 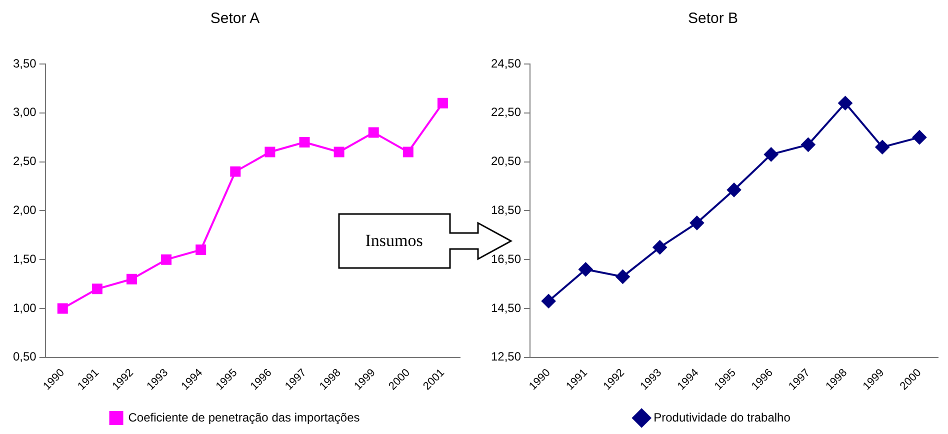 I want to click on chart-title: Setor B, so click(x=713, y=19).